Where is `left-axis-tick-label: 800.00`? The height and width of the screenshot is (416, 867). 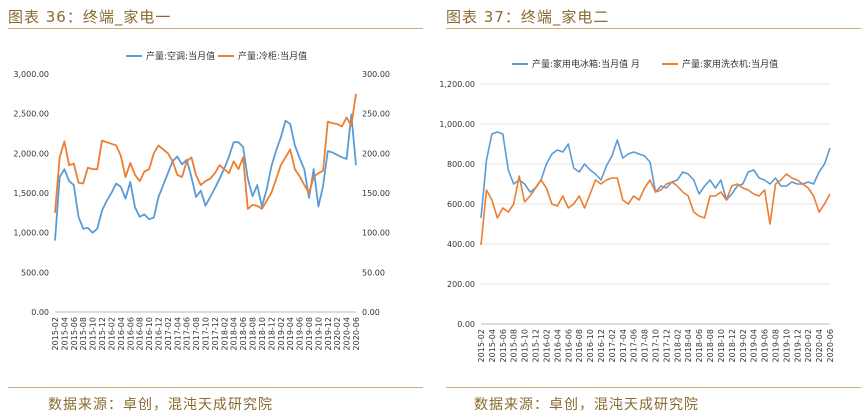
left-axis-tick-label: 800.00 is located at coordinates (461, 164).